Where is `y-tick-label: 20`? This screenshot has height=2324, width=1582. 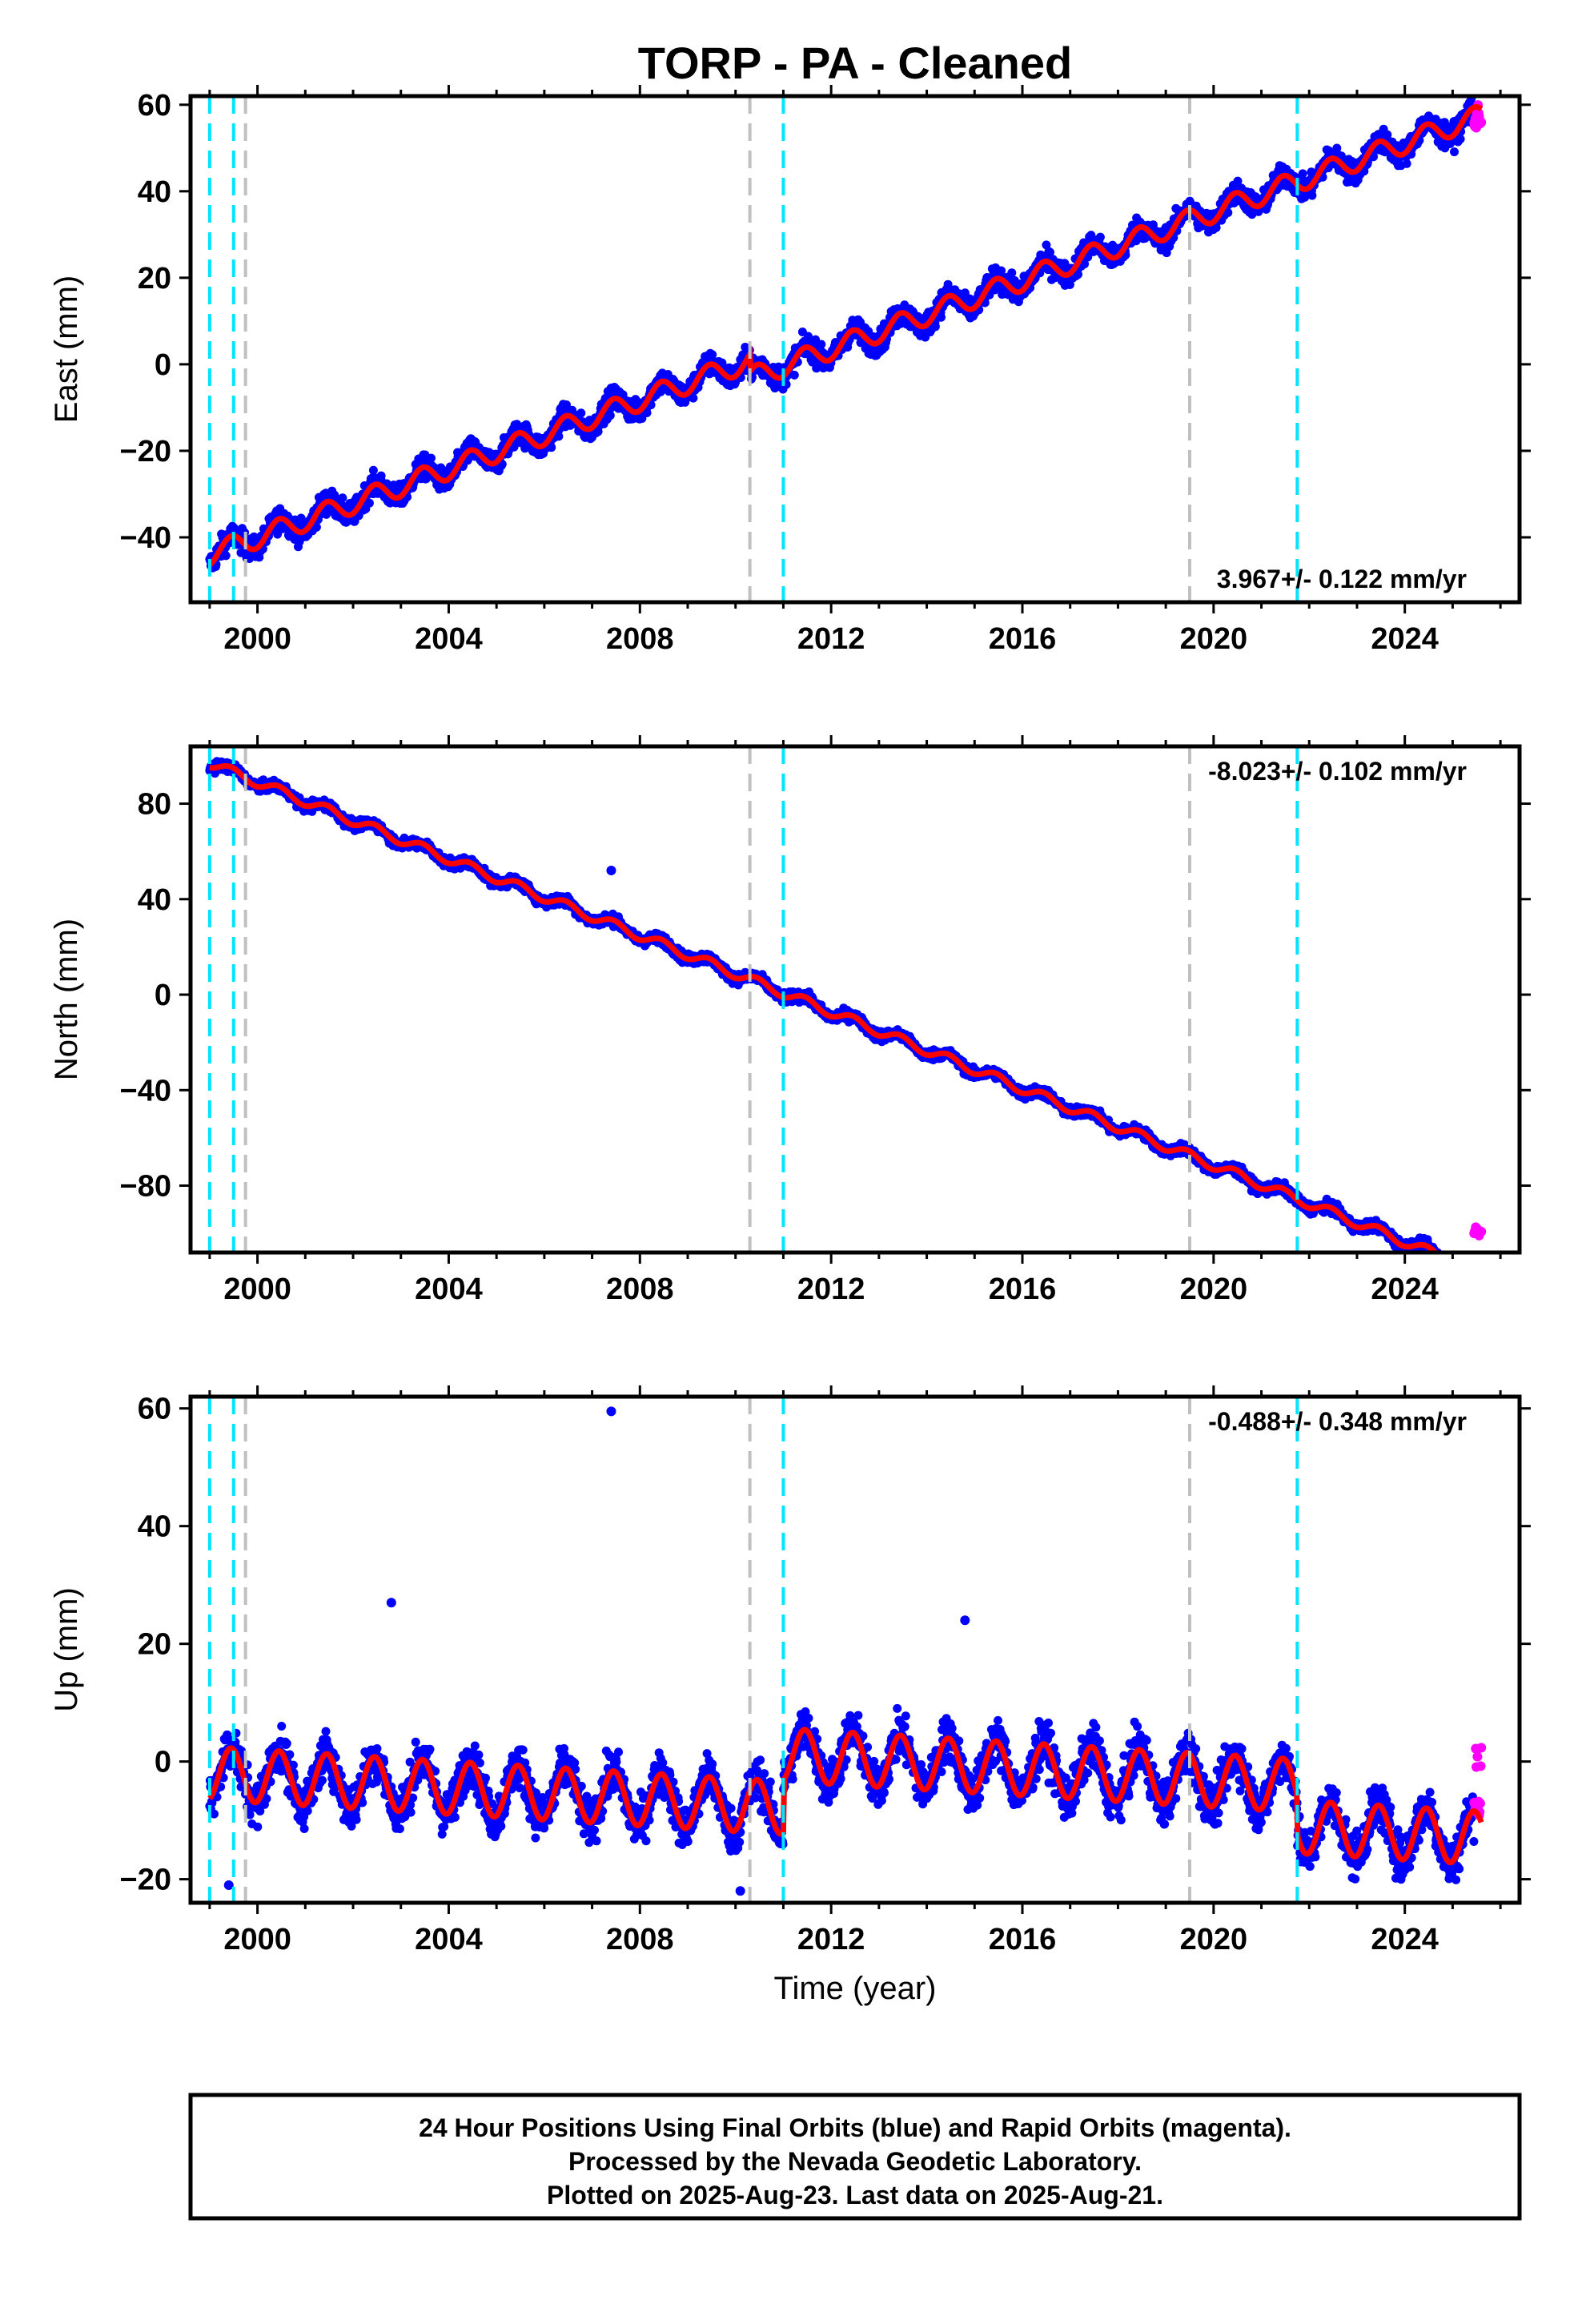 y-tick-label: 20 is located at coordinates (154, 279).